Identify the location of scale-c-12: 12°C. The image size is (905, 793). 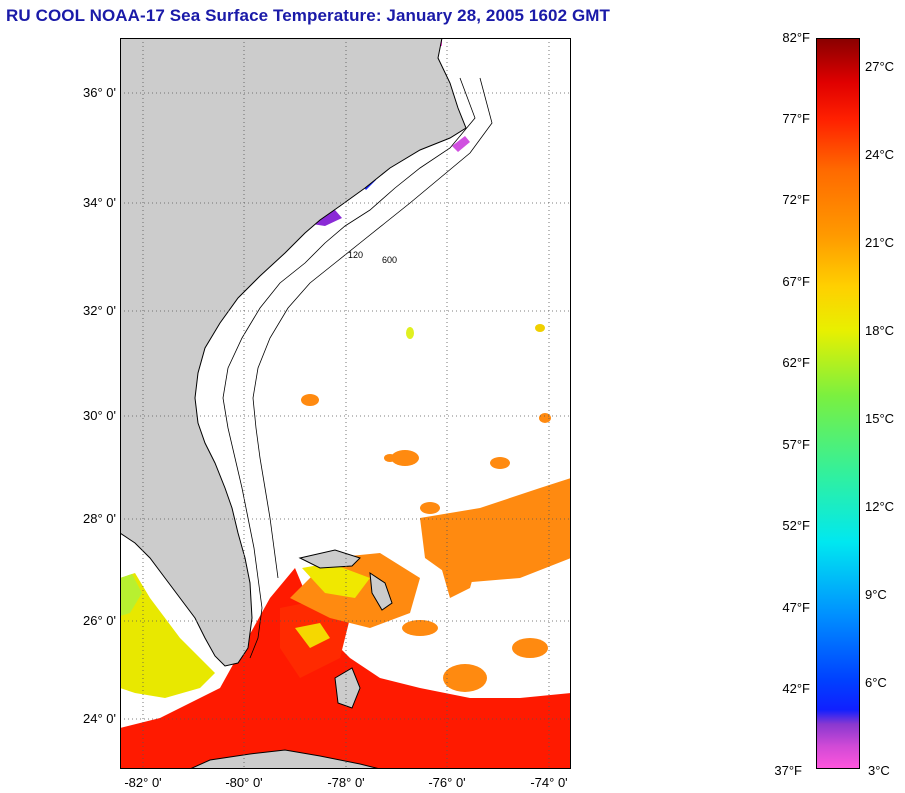
(880, 506).